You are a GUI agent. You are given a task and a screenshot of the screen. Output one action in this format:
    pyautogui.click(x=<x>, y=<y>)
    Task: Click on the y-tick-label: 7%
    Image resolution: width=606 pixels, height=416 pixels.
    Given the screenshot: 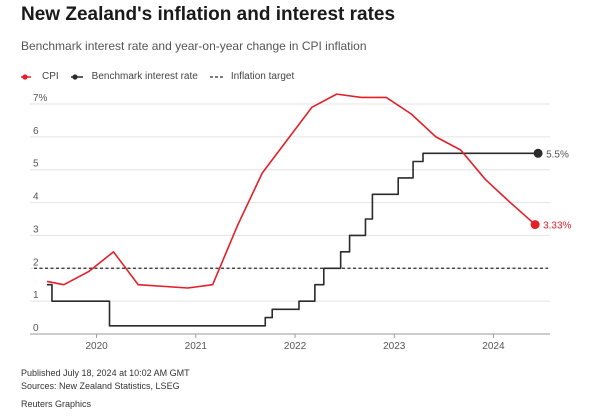 What is the action you would take?
    pyautogui.click(x=40, y=98)
    